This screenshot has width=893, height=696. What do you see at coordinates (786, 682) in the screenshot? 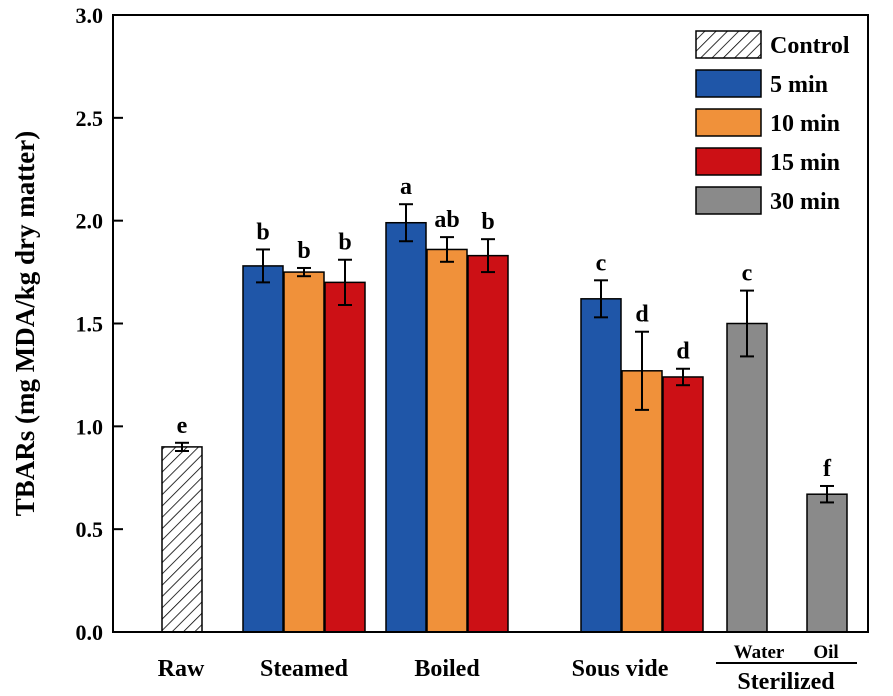
I see `category-label: Sterilized` at bounding box center [786, 682].